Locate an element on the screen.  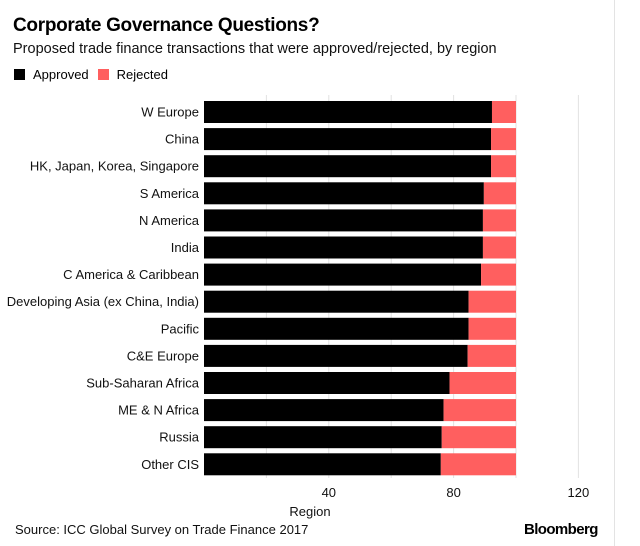
right-border is located at coordinates (614, 273).